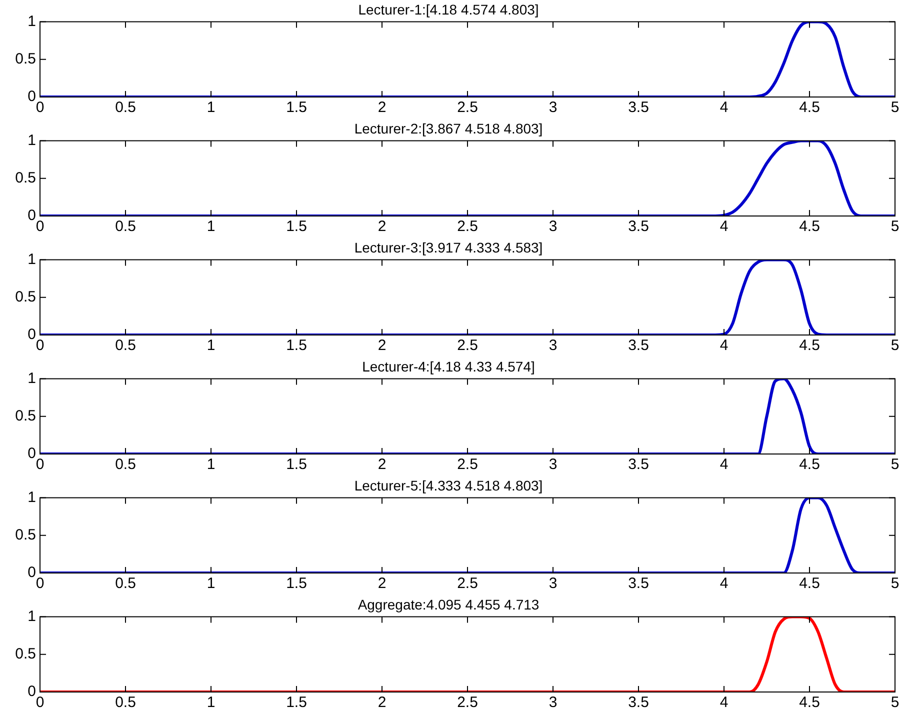 The image size is (904, 715). I want to click on chart-title: Lecturer-3:[3.917 4.333 4.583], so click(448, 247).